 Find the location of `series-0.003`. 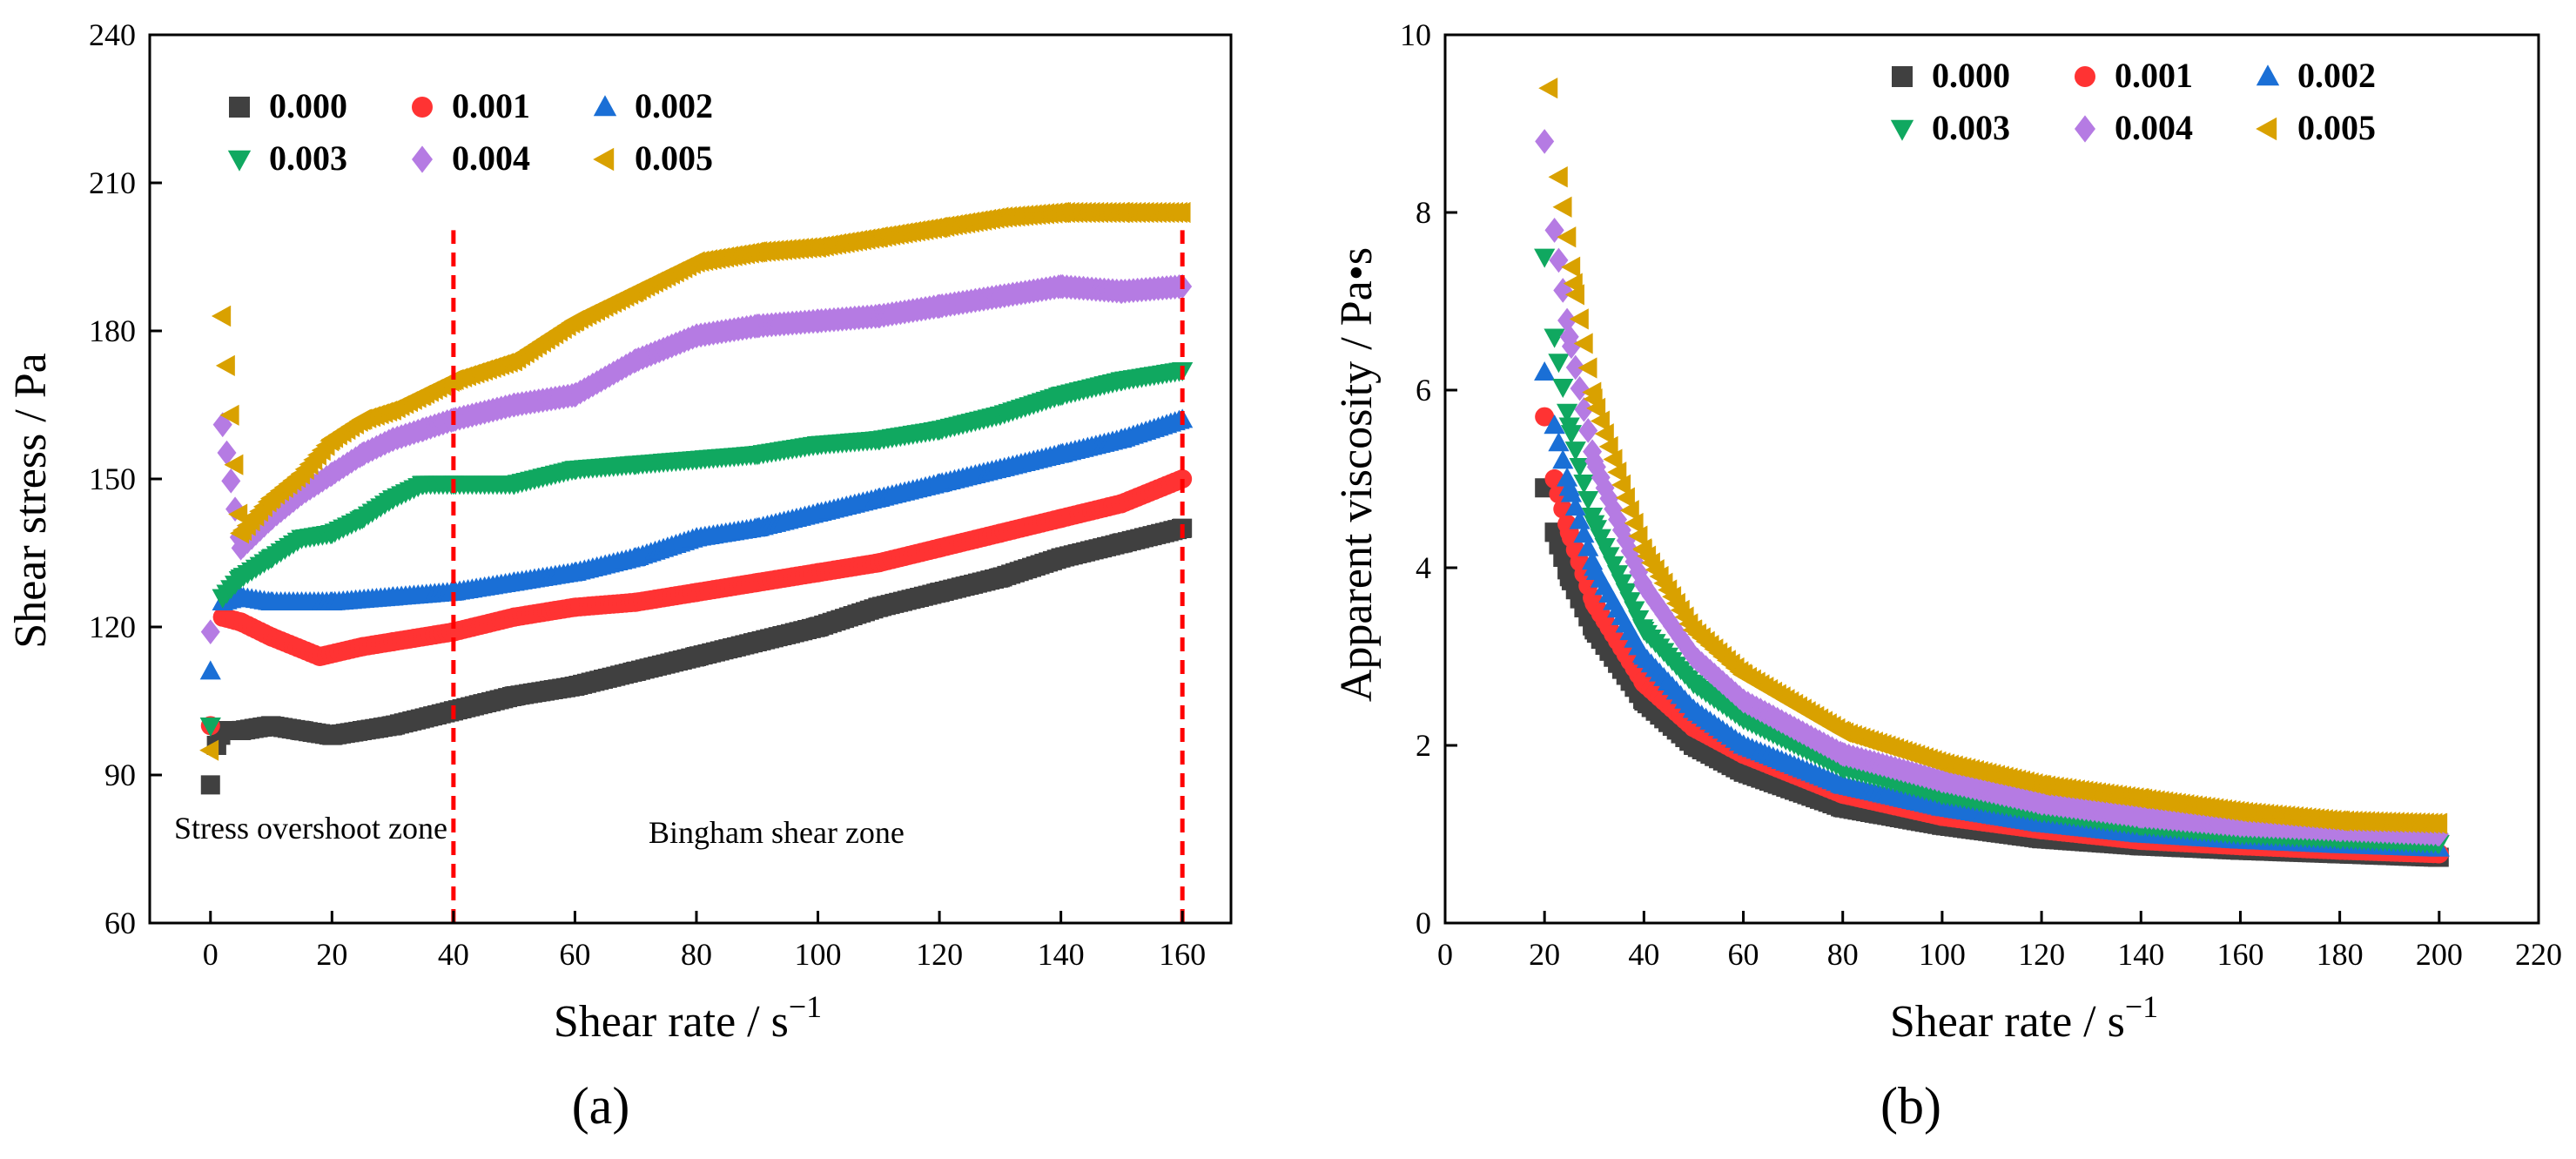

series-0.003 is located at coordinates (696, 549).